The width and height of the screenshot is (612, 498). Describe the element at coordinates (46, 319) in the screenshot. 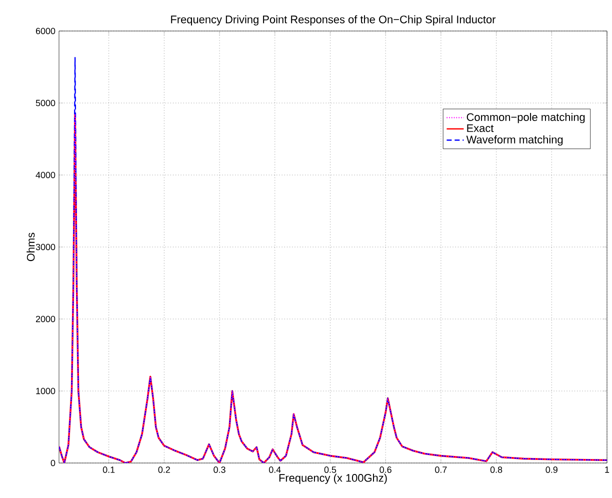

I see `y-tick-label: 2000` at that location.